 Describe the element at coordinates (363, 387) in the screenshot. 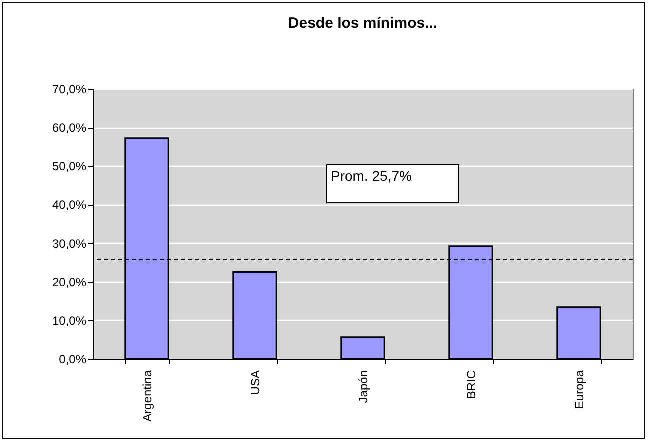

I see `x-tick-label: Japón` at that location.